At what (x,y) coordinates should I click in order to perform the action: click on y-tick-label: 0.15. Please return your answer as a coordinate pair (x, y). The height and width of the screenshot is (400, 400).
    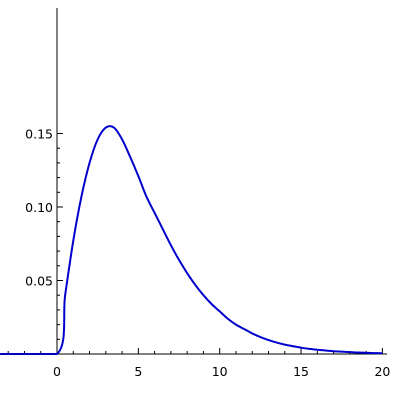
    Looking at the image, I should click on (39, 134).